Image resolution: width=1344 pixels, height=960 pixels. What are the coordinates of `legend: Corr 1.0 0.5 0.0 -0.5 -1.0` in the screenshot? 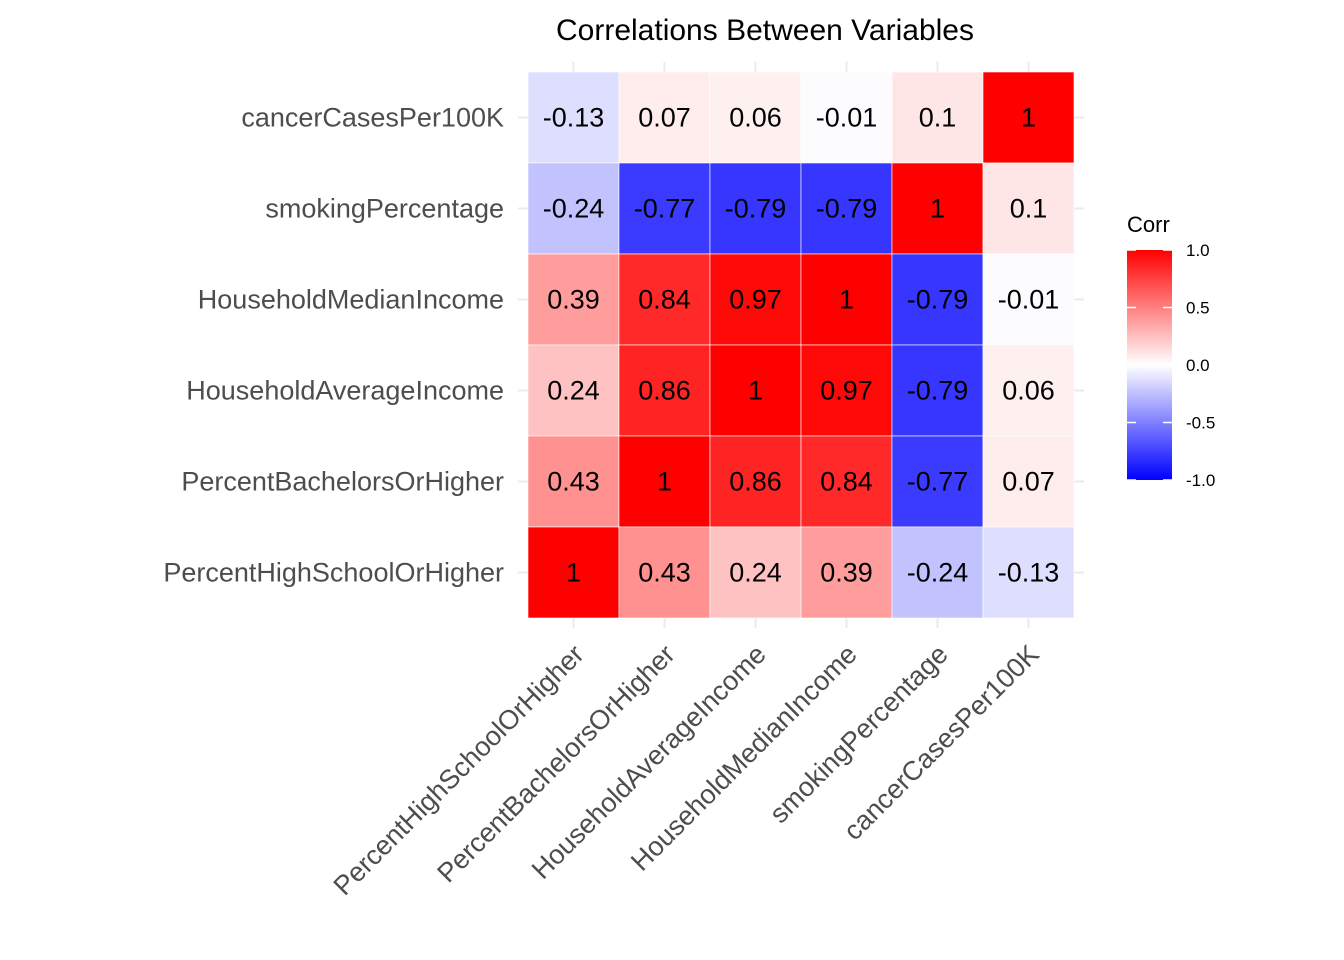 It's located at (1171, 351).